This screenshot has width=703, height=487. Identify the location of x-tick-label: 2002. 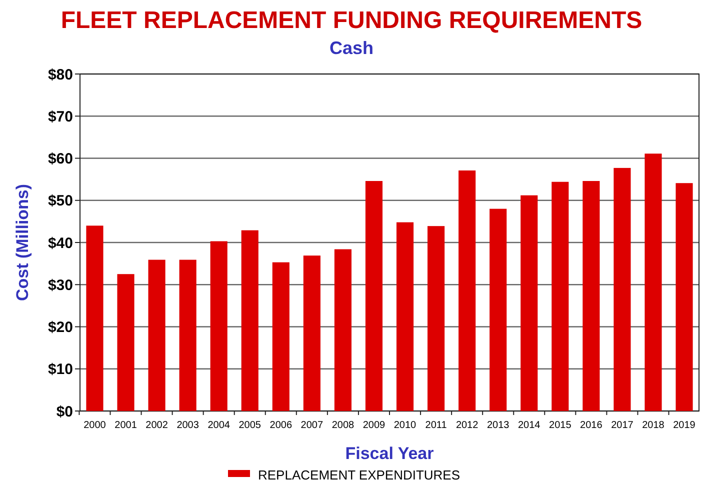
(157, 425).